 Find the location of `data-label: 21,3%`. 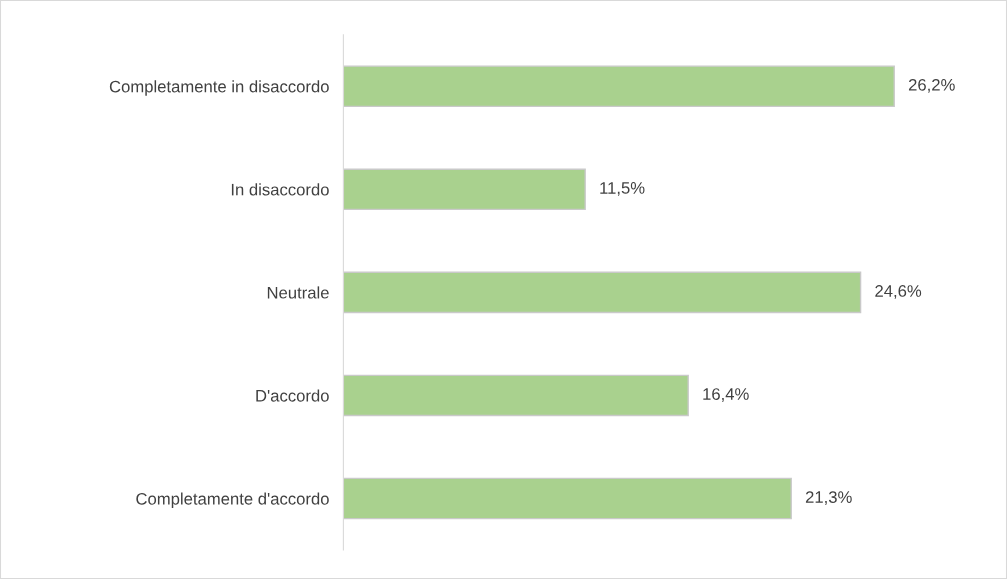

data-label: 21,3% is located at coordinates (828, 498).